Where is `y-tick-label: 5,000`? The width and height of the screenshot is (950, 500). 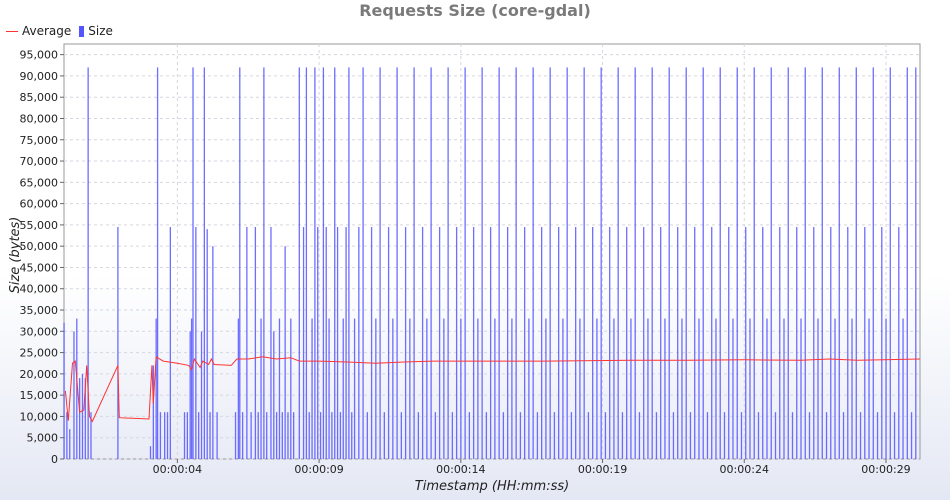
y-tick-label: 5,000 is located at coordinates (43, 438).